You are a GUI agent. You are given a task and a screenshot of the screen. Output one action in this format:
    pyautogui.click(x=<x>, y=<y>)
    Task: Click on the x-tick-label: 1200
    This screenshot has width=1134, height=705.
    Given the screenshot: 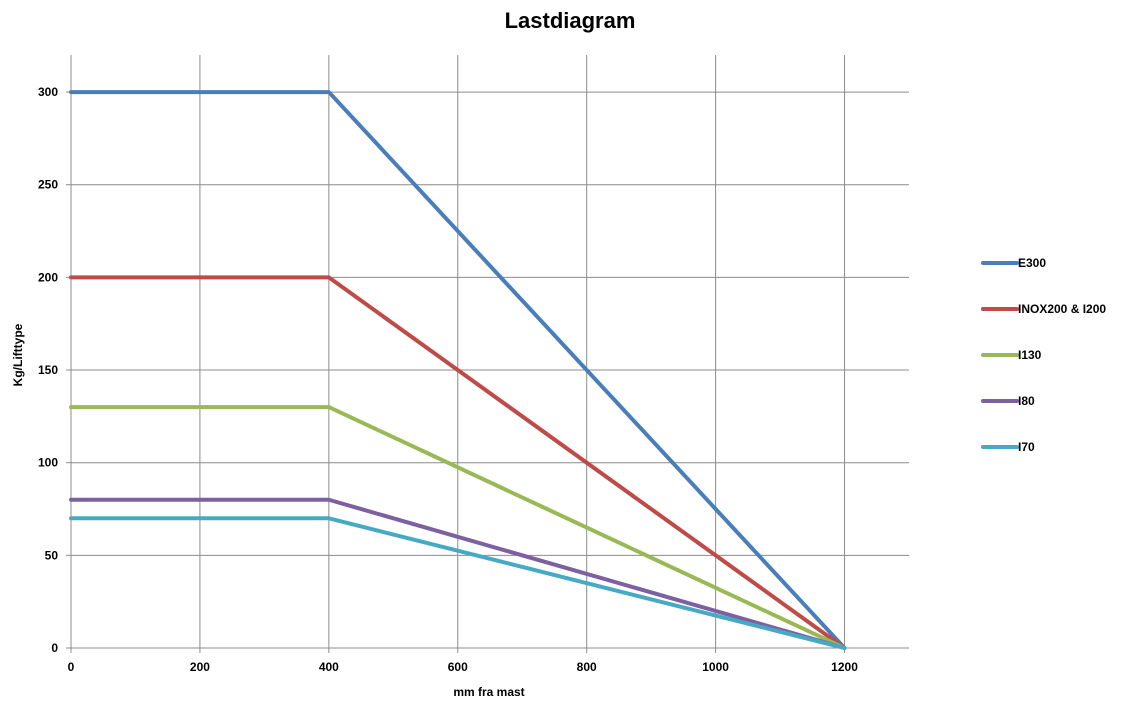 What is the action you would take?
    pyautogui.click(x=844, y=667)
    